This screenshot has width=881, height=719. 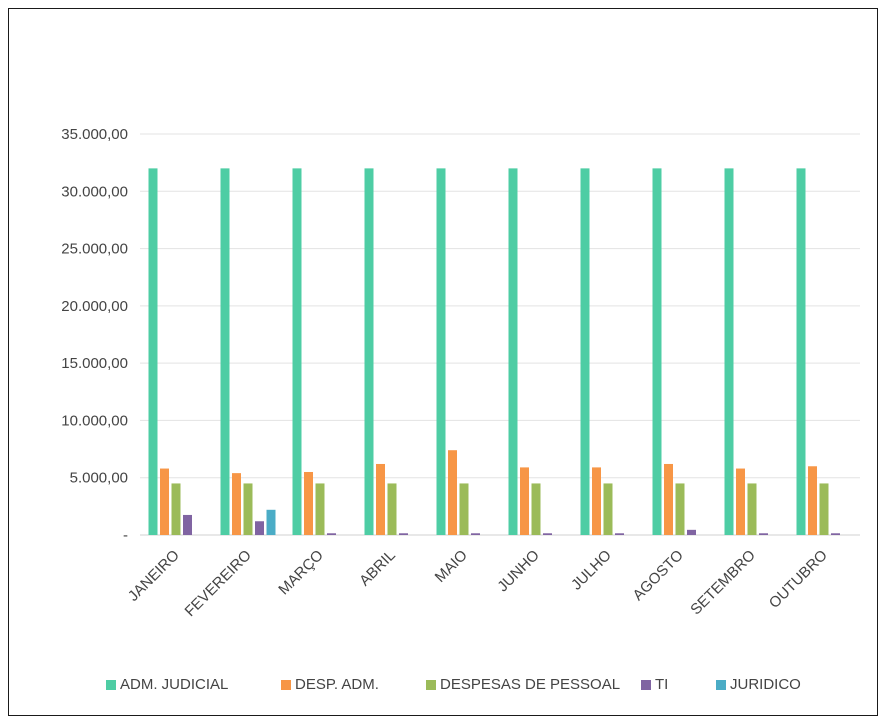 What do you see at coordinates (723, 583) in the screenshot?
I see `x-tick-label: SETEMBRO` at bounding box center [723, 583].